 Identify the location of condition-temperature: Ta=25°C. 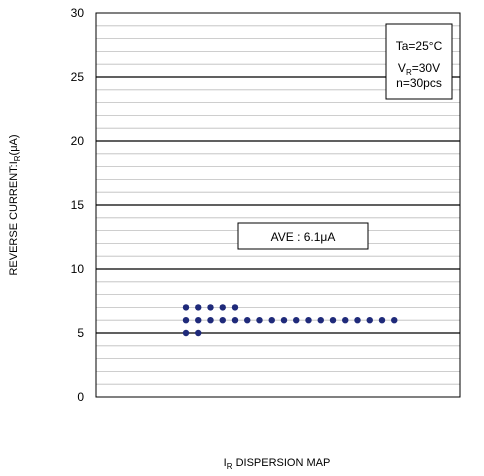
(419, 46).